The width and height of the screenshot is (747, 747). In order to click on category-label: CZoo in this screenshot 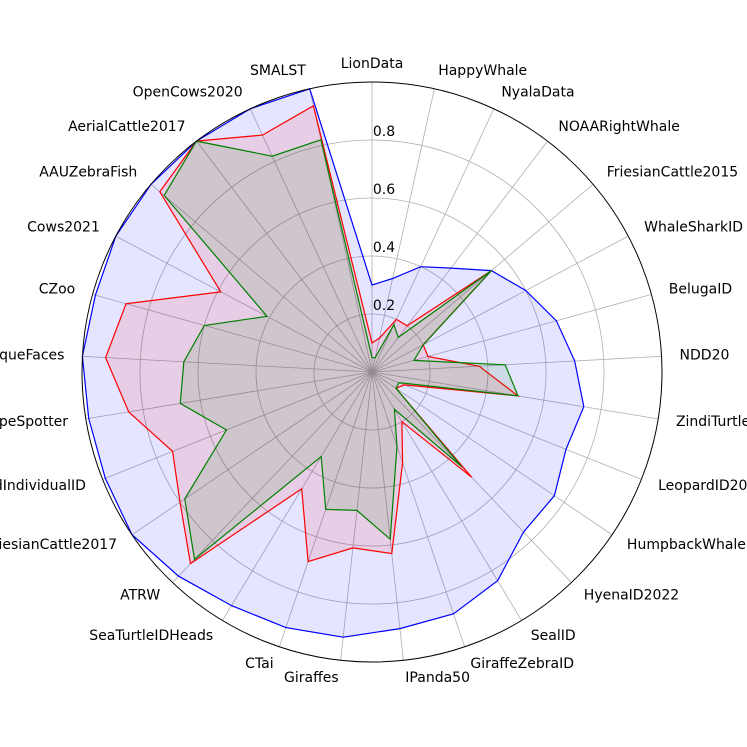, I will do `click(57, 290)`.